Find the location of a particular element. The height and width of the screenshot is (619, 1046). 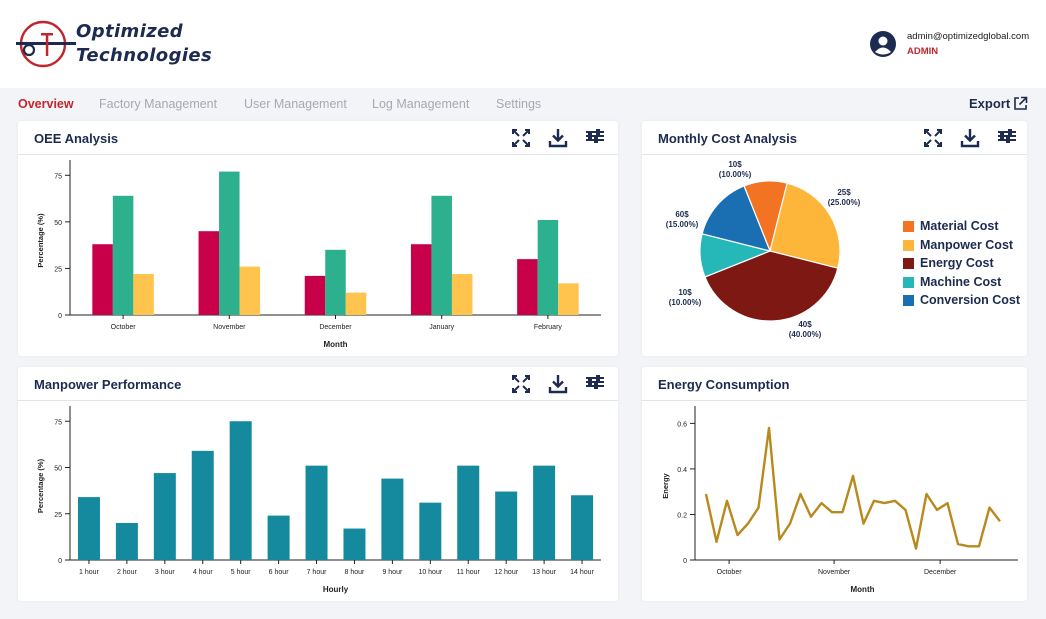

nav-item-log-management: Log Management is located at coordinates (421, 104).